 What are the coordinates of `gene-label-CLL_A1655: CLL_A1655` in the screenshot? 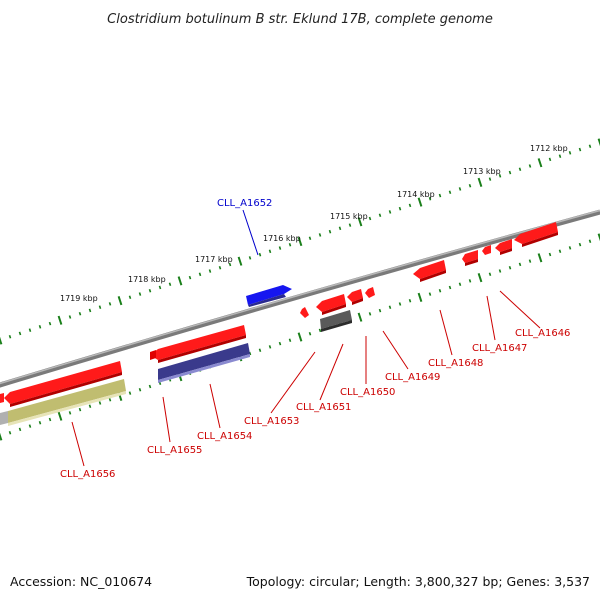 It's located at (174, 450).